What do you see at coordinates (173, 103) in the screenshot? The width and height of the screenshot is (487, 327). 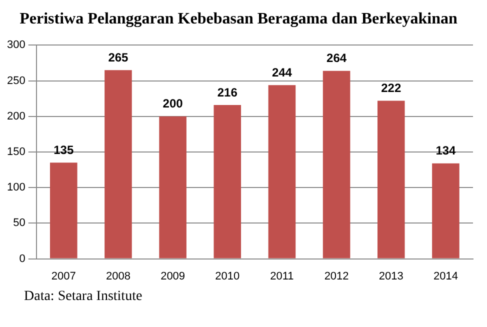 I see `data-label: 200` at bounding box center [173, 103].